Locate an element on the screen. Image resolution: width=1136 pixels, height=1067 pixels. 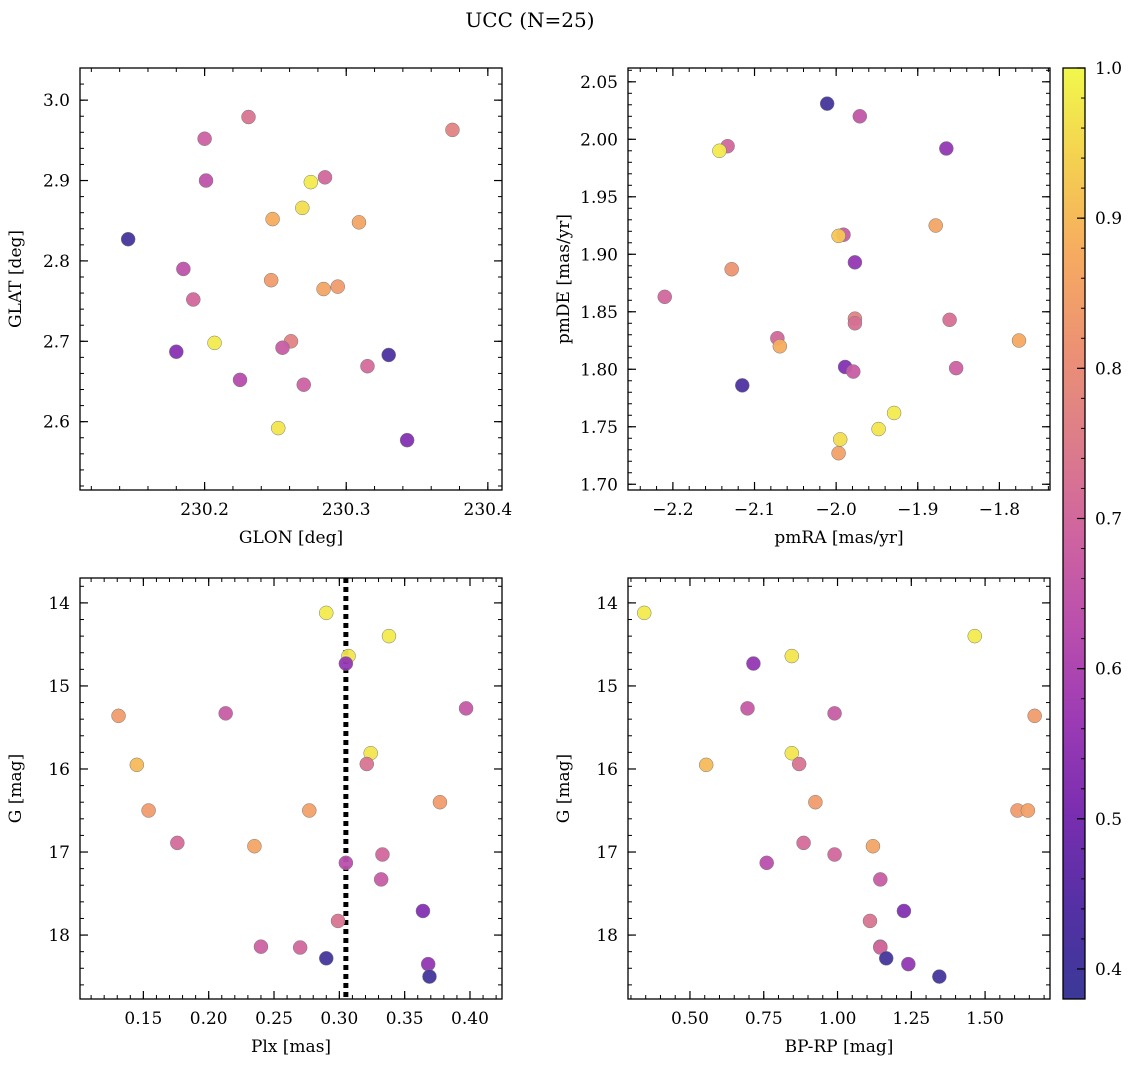
x-tick-label: 0.50 is located at coordinates (690, 1019).